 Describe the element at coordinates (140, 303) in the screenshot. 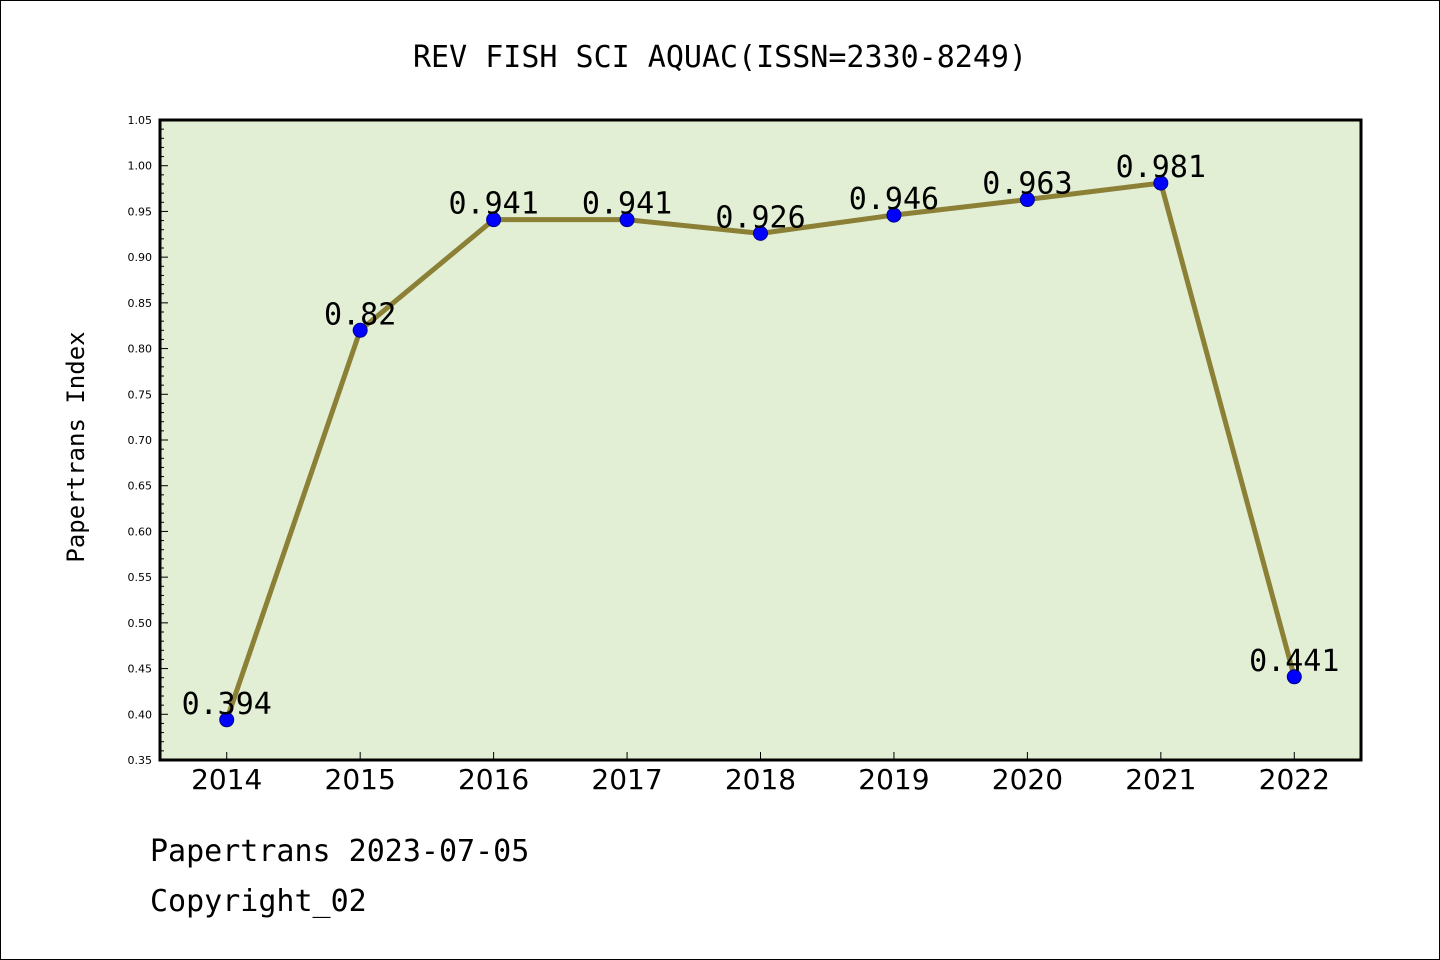

I see `y-tick-label: 0.85` at that location.